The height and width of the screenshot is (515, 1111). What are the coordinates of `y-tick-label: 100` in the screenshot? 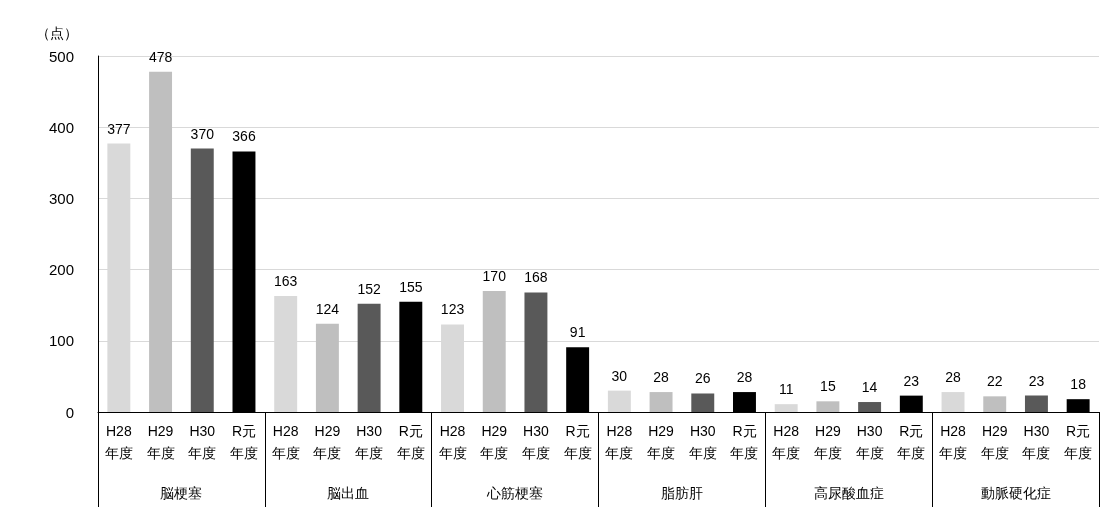 It's located at (61, 341).